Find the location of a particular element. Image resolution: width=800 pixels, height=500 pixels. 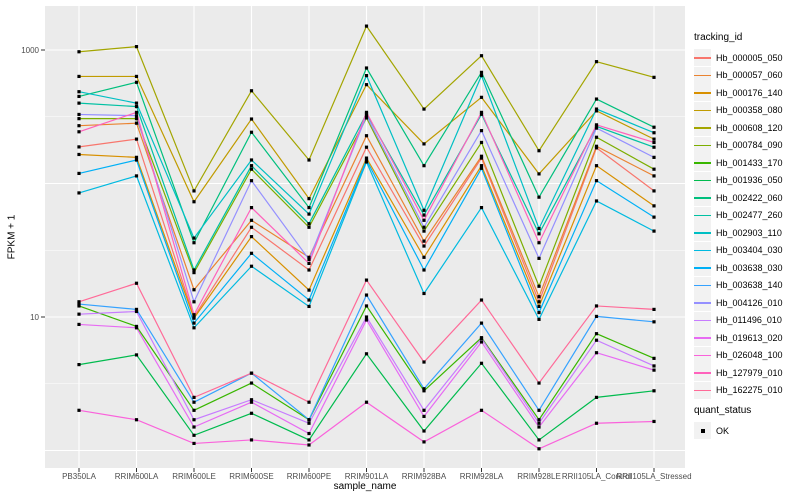

legend-item-label: Hb_000784_090 is located at coordinates (749, 145).